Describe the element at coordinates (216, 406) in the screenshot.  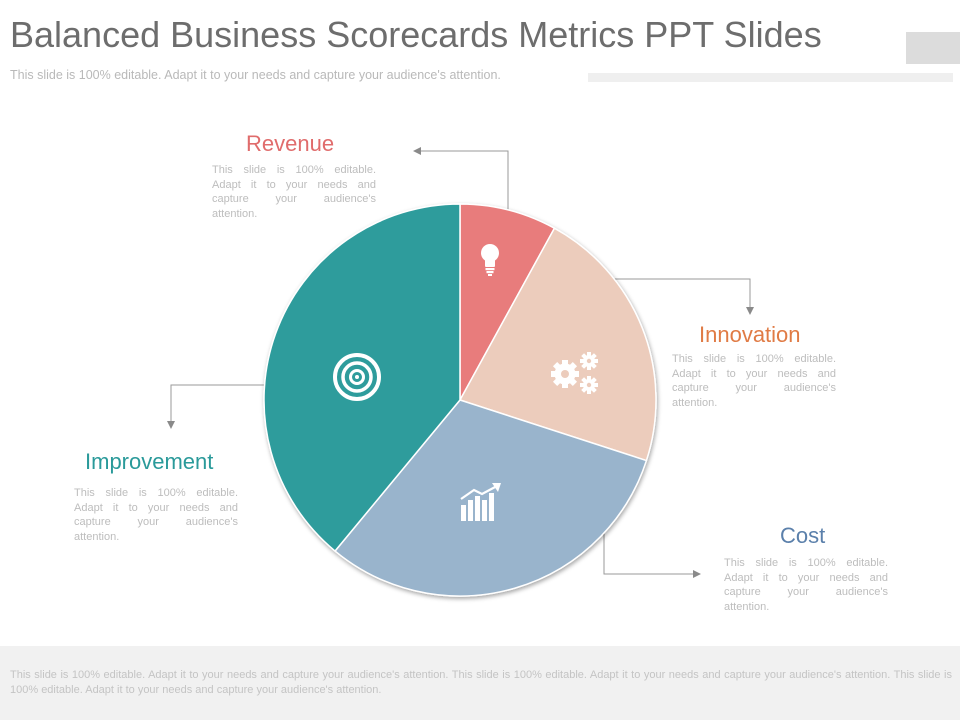
I see `improvement-connector` at that location.